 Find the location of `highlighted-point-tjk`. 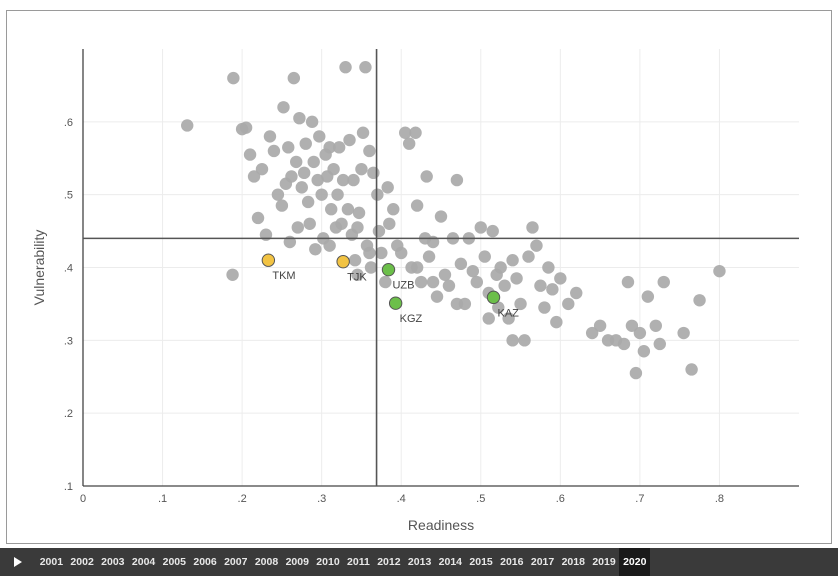

highlighted-point-tjk is located at coordinates (343, 261).